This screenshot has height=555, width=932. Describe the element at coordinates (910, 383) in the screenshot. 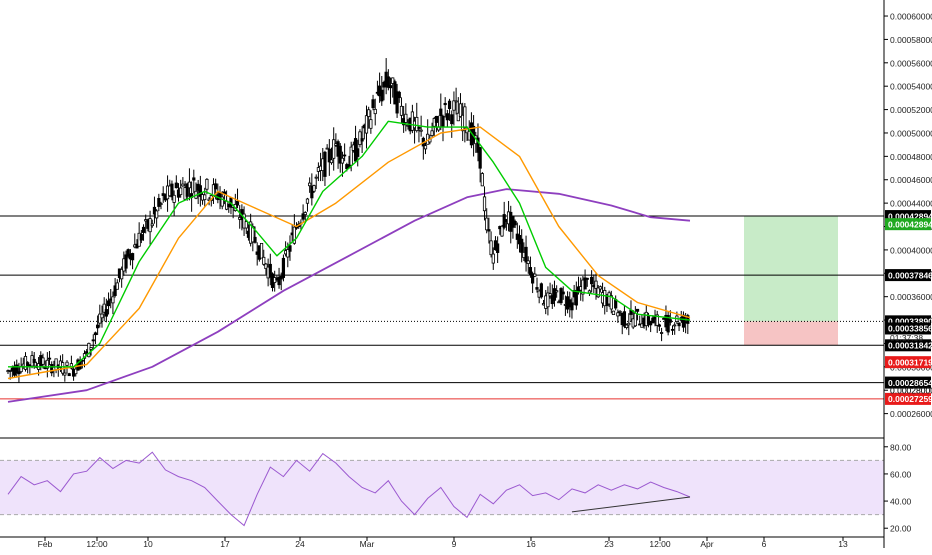

I see `level-tag-4-text: 0.00028654` at that location.